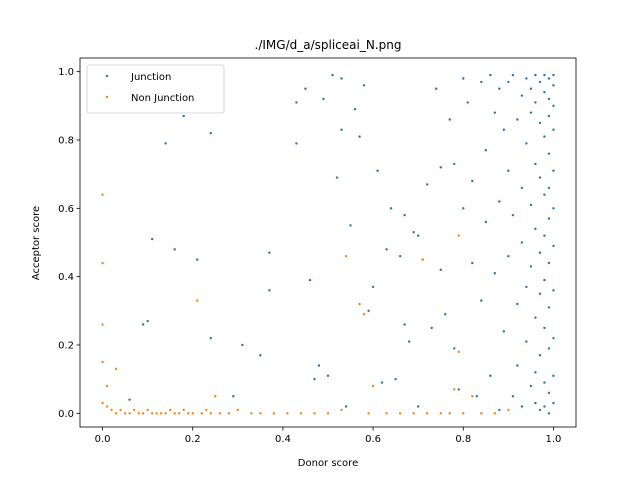  What do you see at coordinates (373, 439) in the screenshot?
I see `x-tick-label: 0.6` at bounding box center [373, 439].